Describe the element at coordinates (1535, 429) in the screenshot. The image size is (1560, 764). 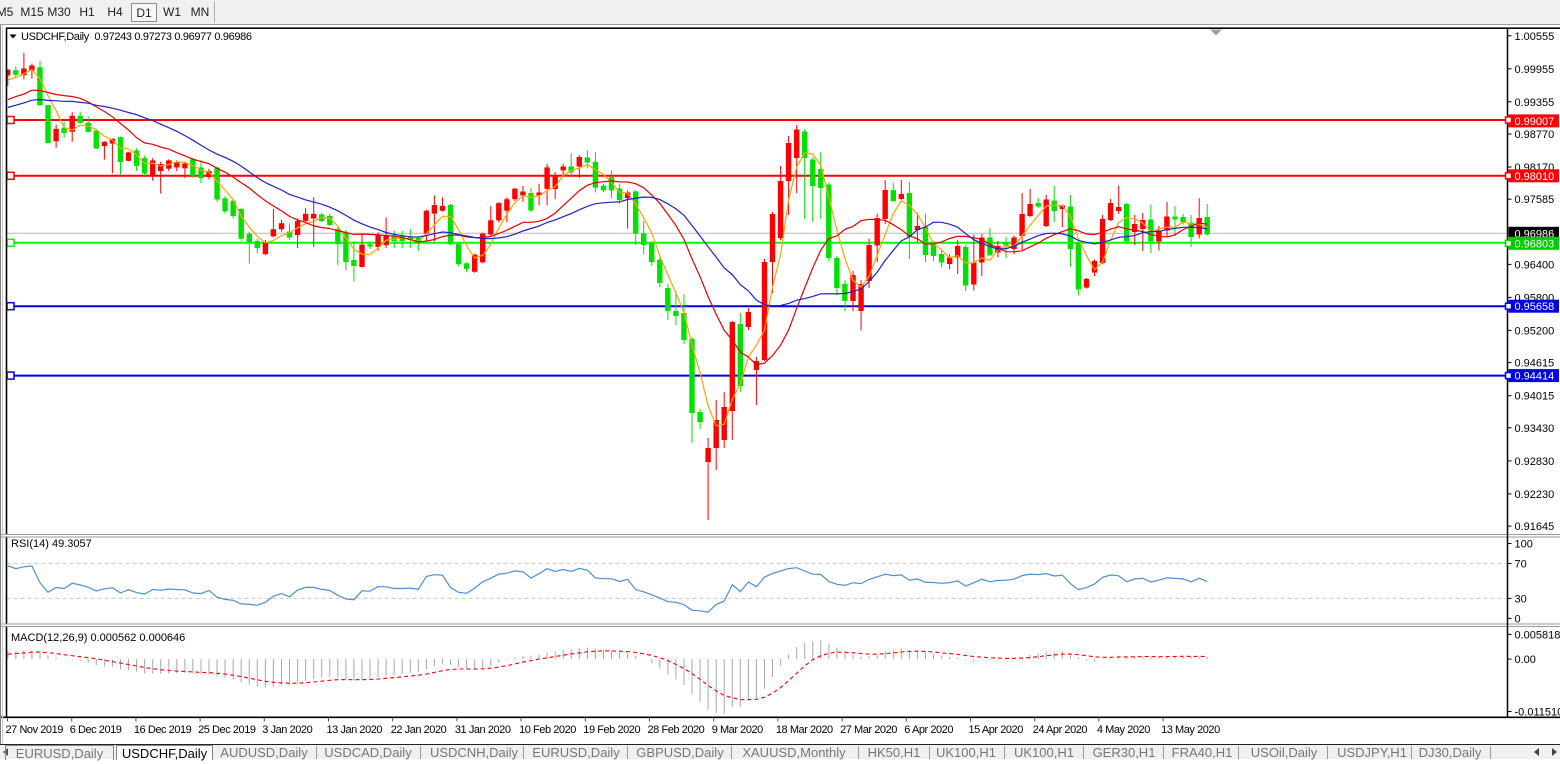
I see `svg-text: 0.93430` at that location.